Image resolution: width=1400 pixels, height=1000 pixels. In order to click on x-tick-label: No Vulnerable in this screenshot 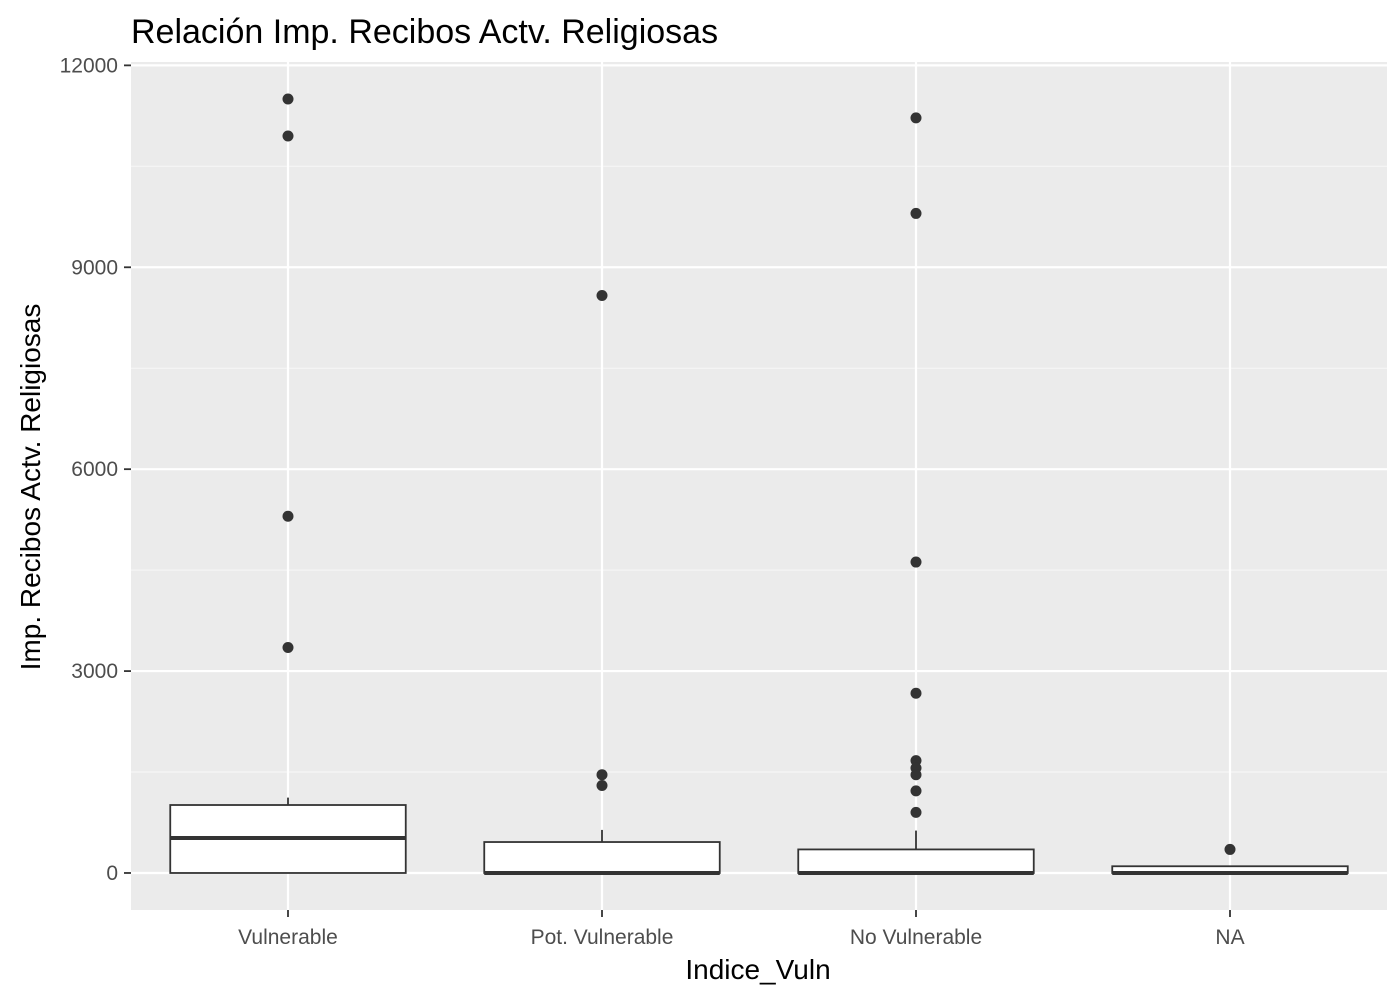, I will do `click(916, 937)`.